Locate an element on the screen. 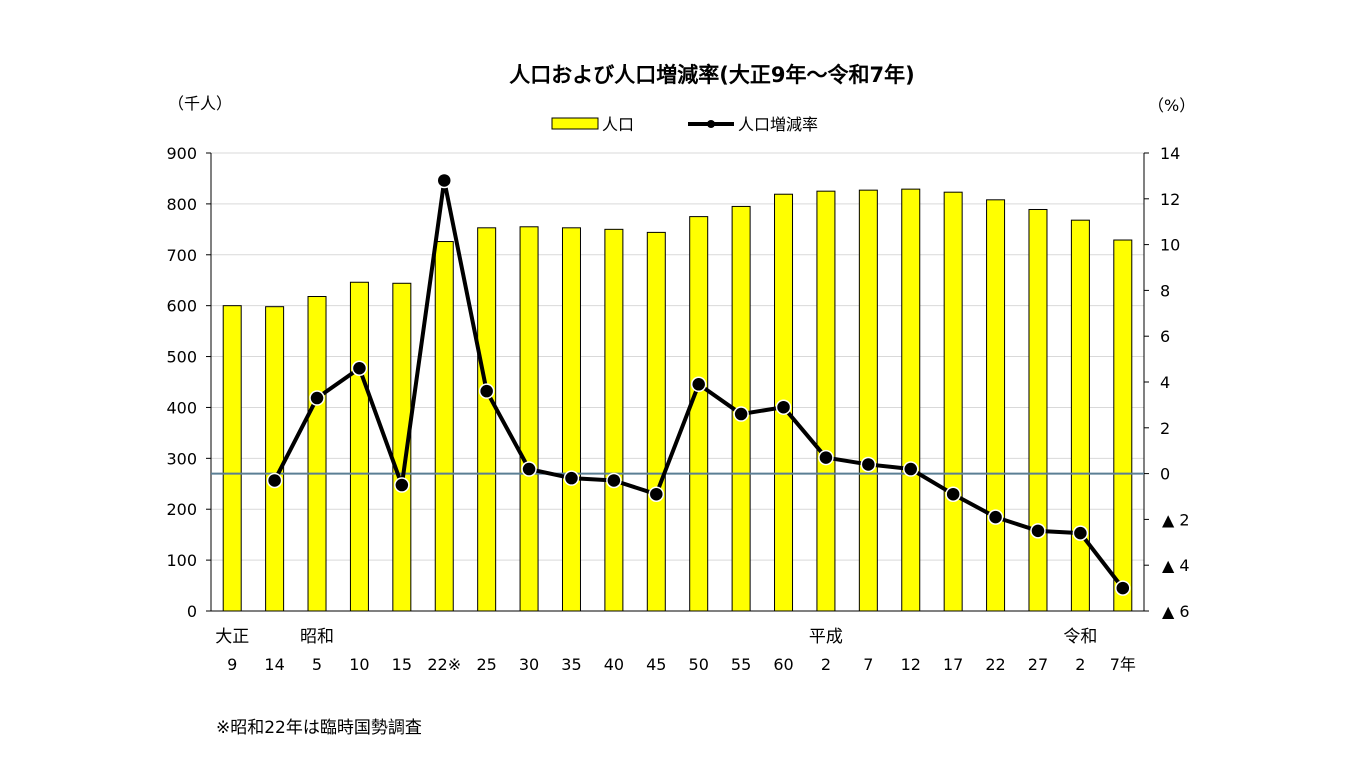 This screenshot has width=1366, height=768. x-tick-label: 7 is located at coordinates (868, 664).